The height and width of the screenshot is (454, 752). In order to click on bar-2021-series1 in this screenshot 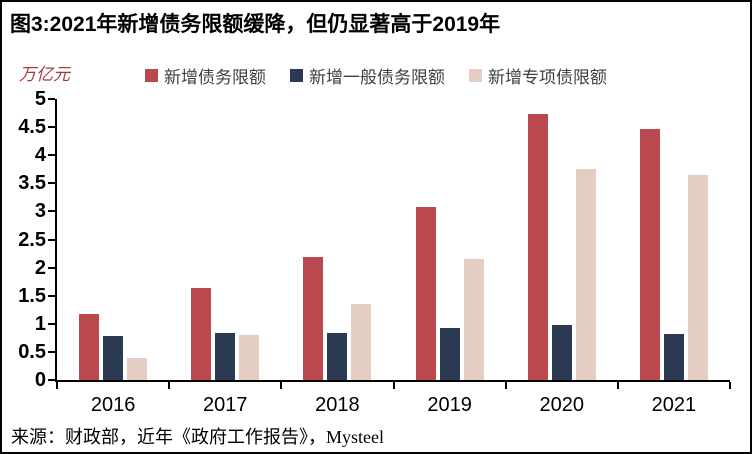, I will do `click(650, 254)`.